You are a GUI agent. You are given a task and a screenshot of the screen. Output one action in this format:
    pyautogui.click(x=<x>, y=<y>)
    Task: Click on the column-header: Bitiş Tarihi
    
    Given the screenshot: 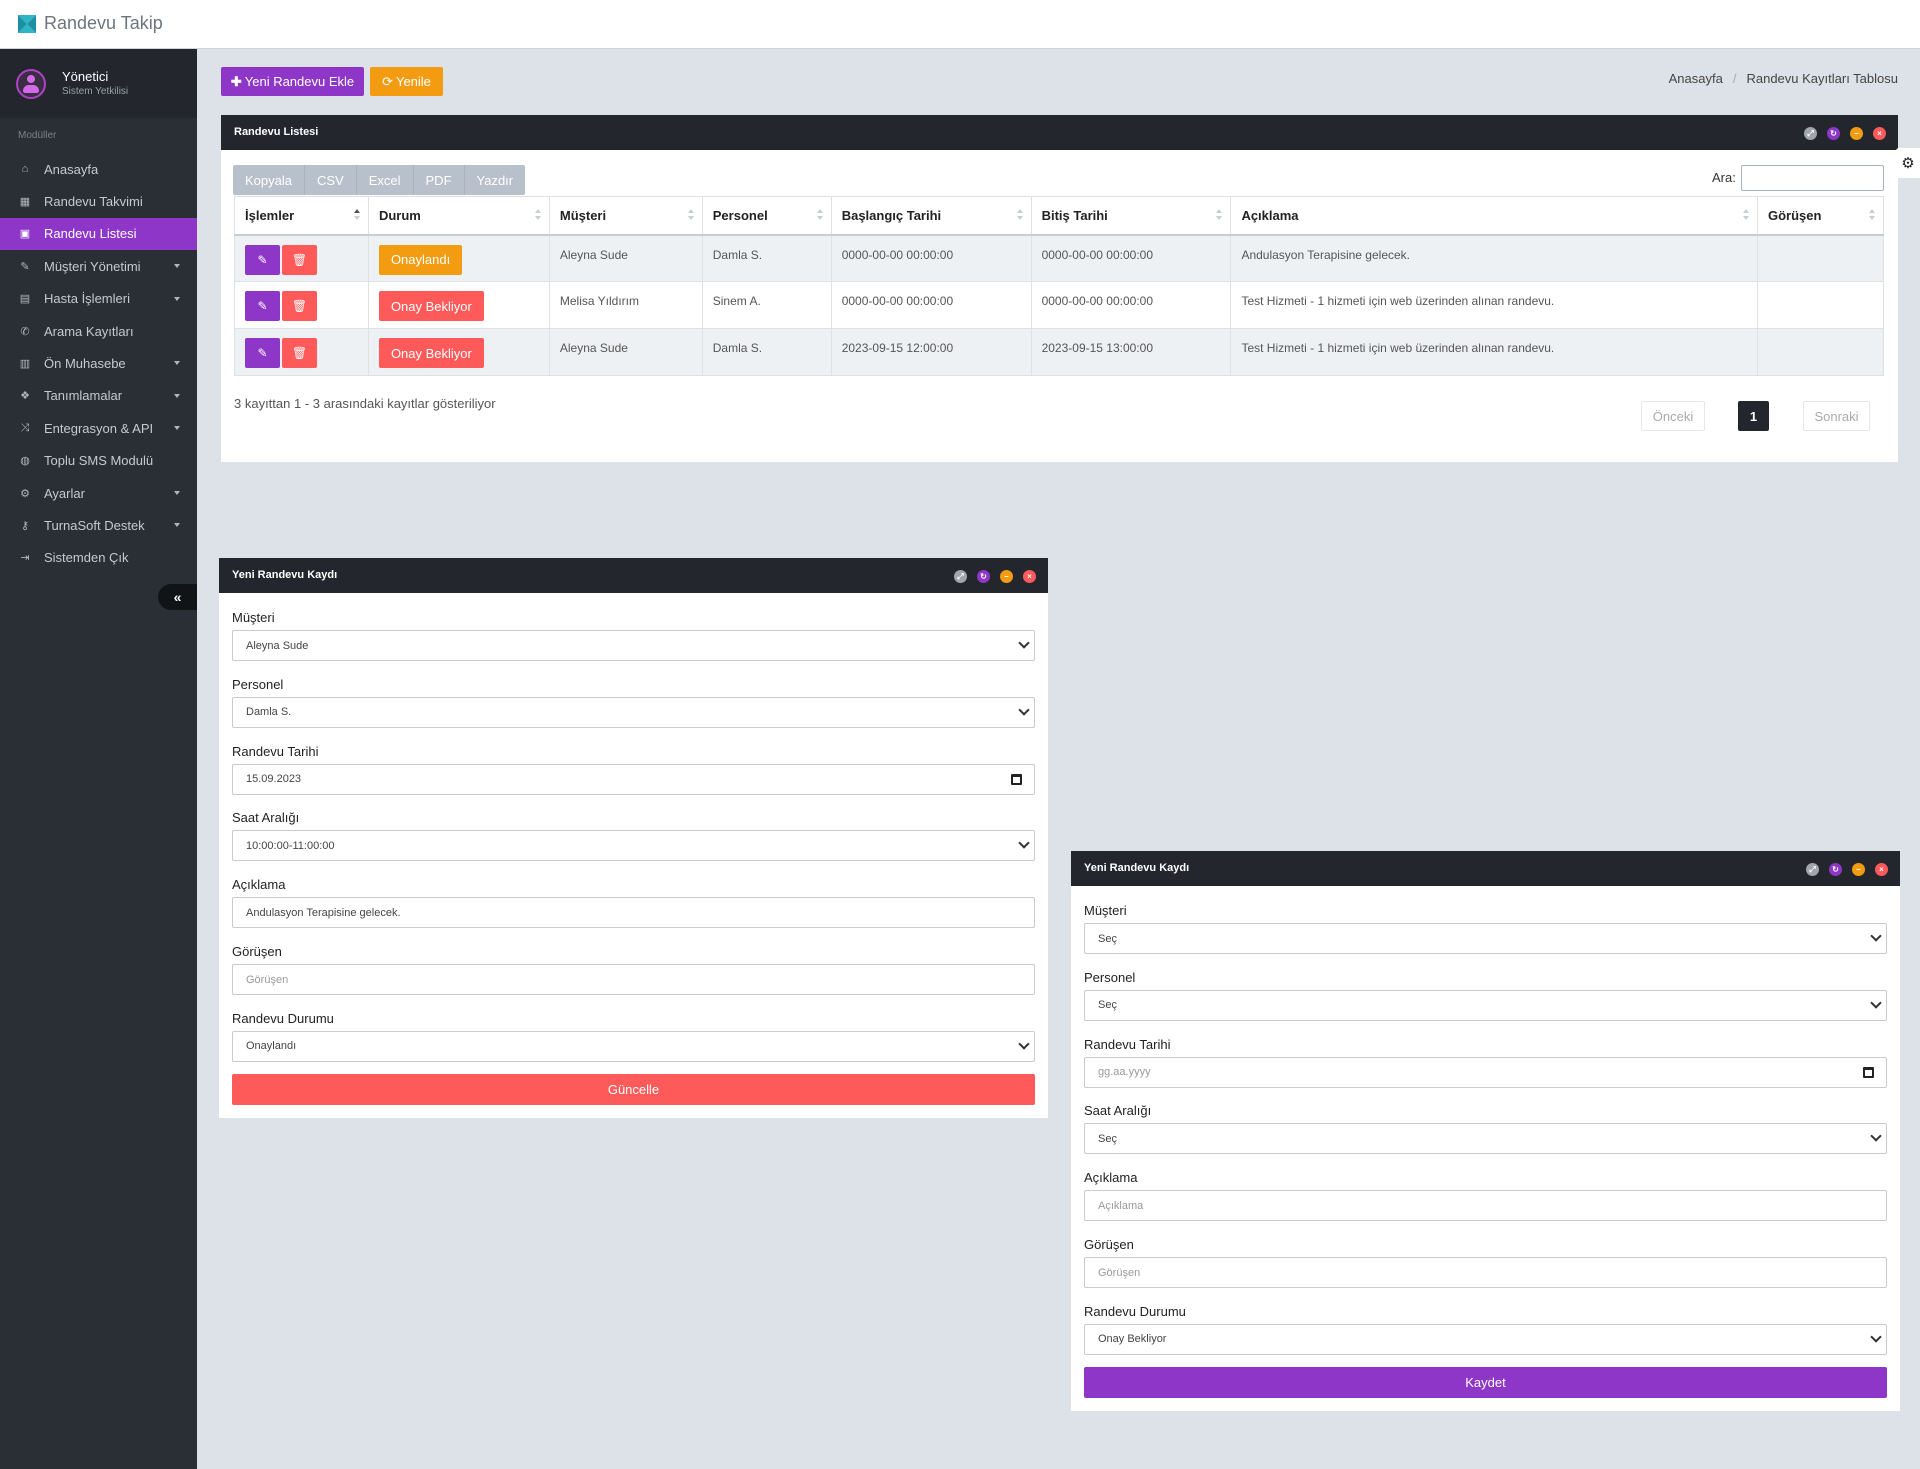 What is the action you would take?
    pyautogui.click(x=1131, y=216)
    